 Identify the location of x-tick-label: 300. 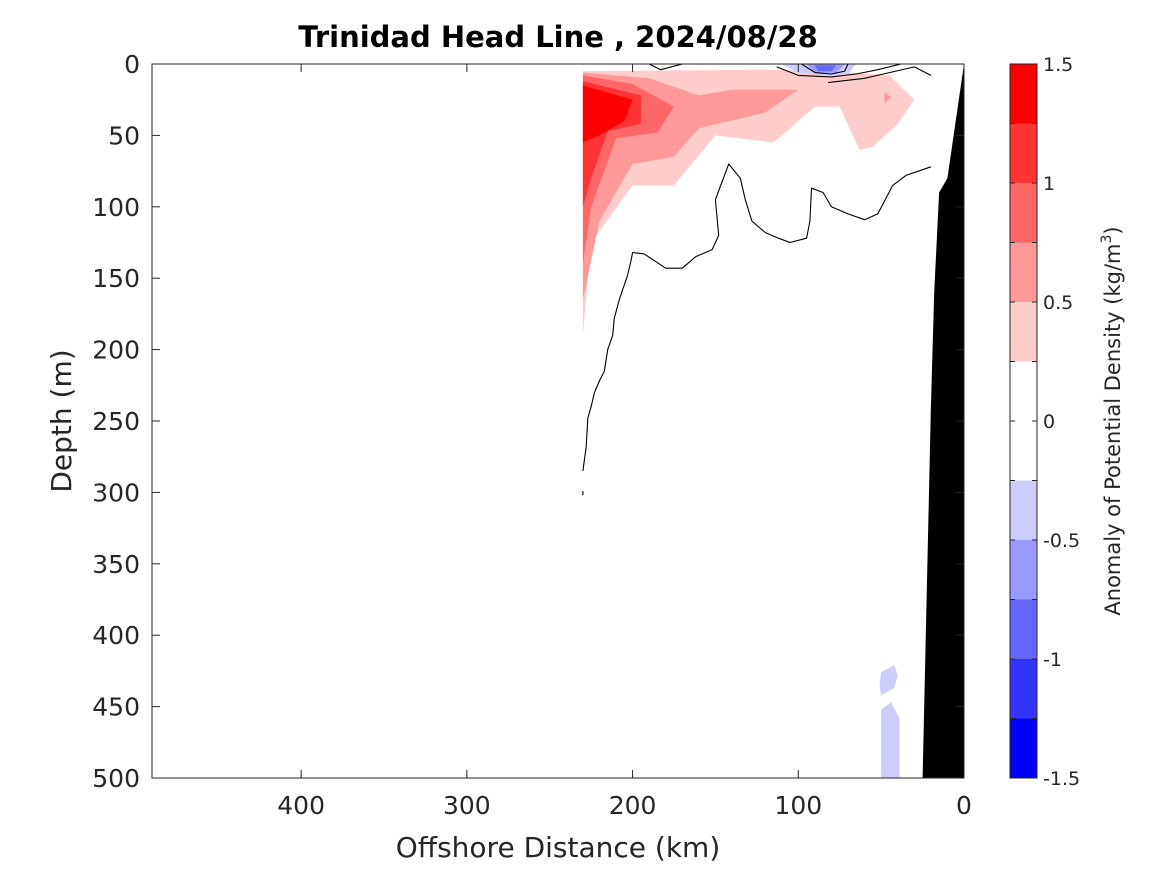
(467, 805).